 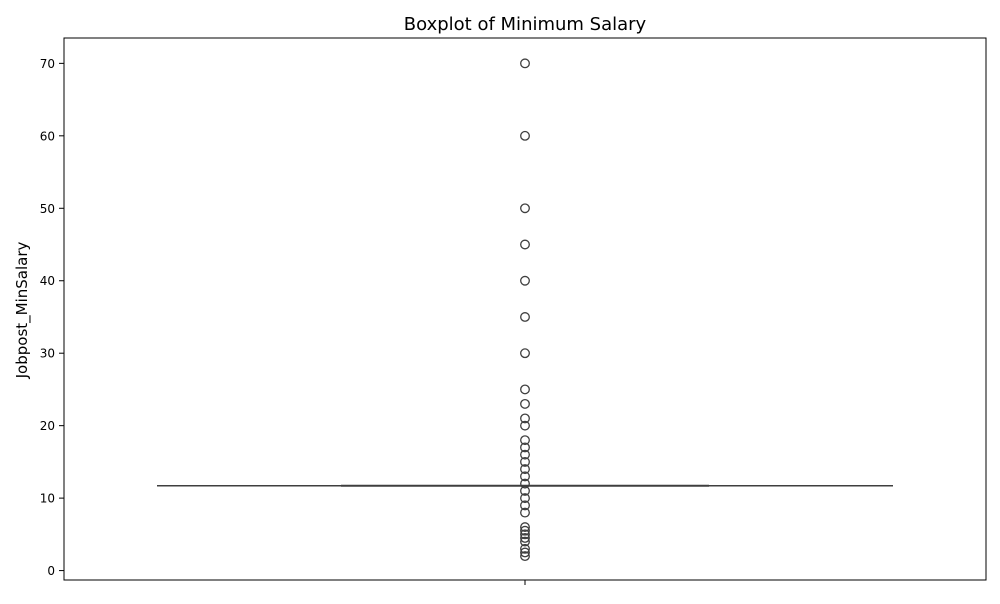 I want to click on y-tick-label: 10, so click(x=47, y=499).